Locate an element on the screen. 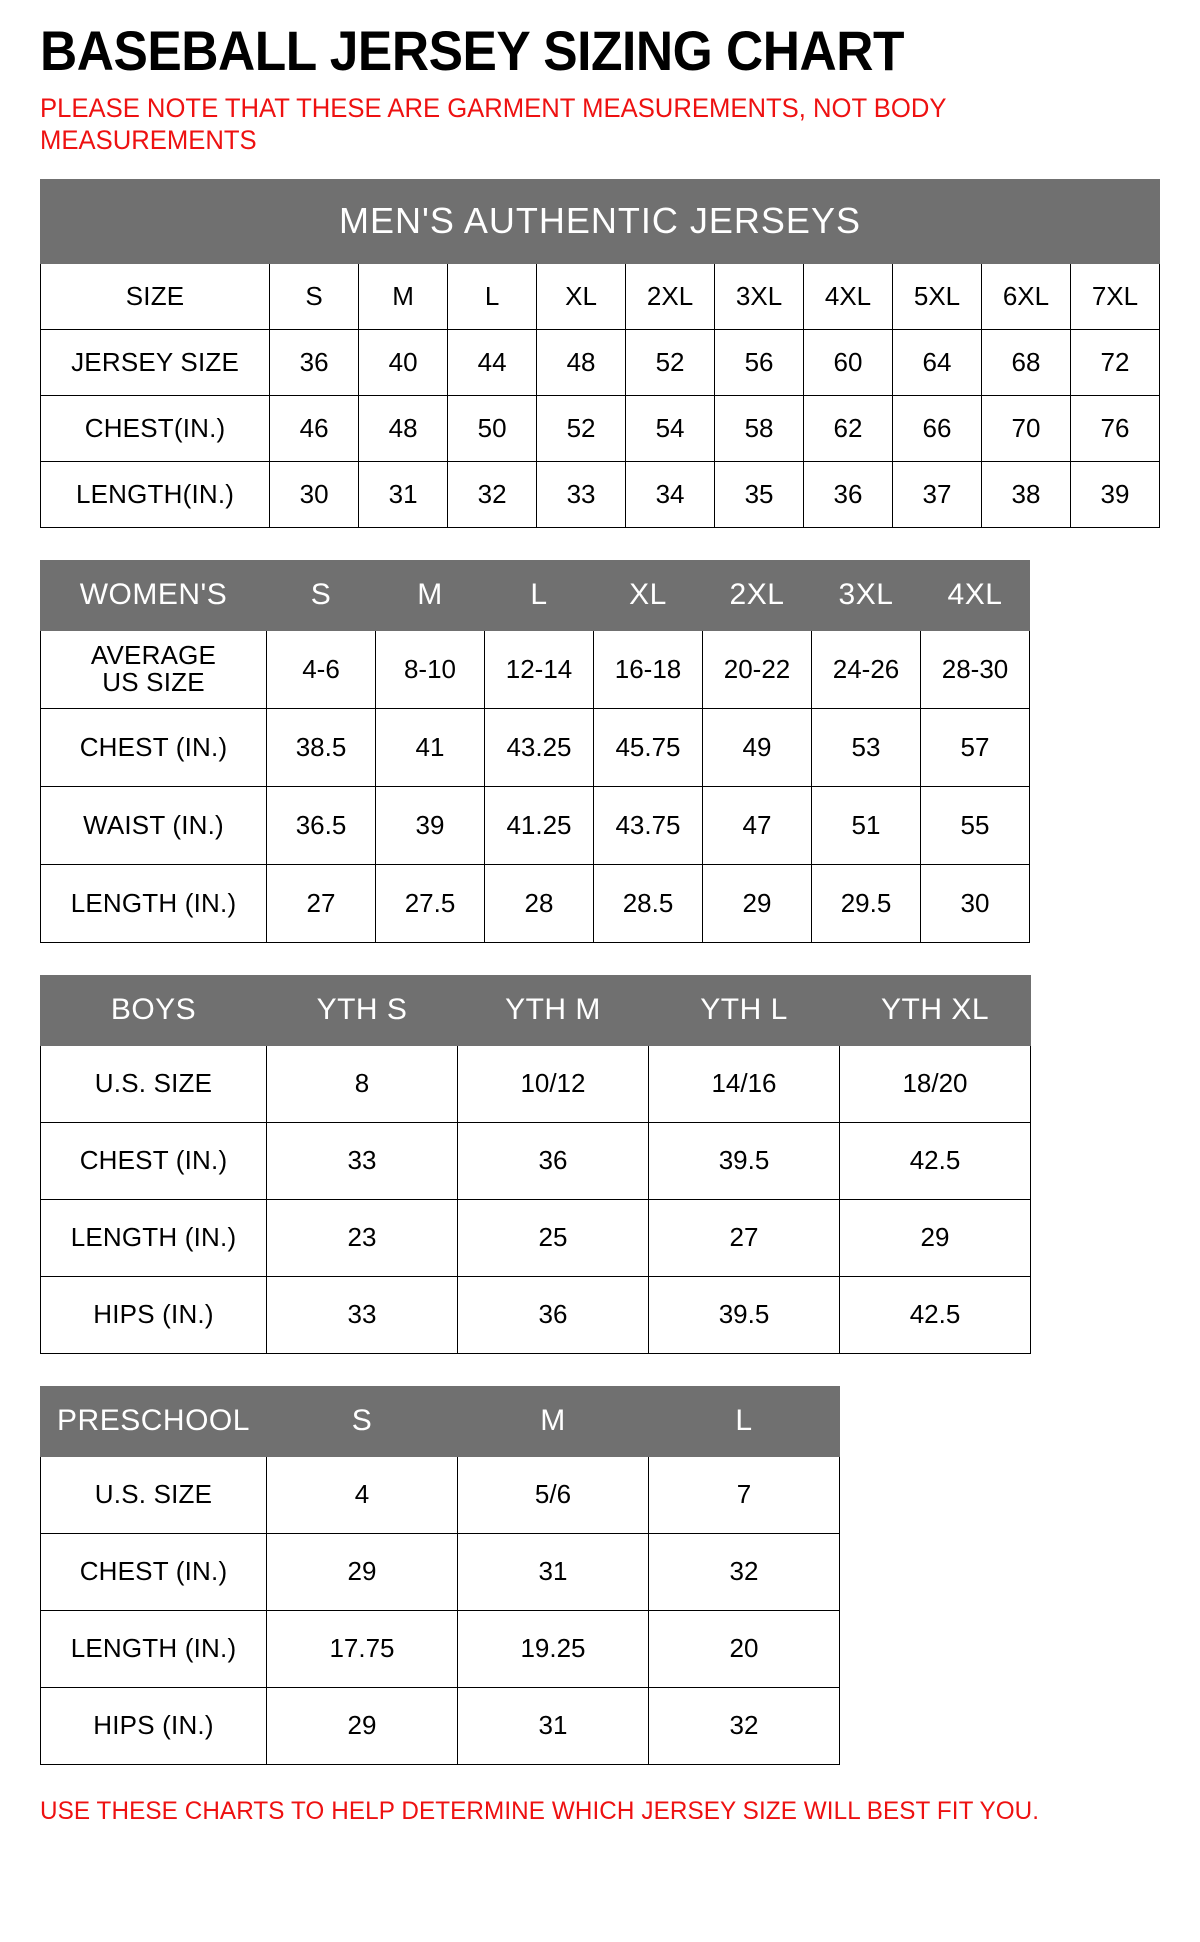  mens-table-banner: MEN'S AUTHENTIC JERSEYS is located at coordinates (600, 221).